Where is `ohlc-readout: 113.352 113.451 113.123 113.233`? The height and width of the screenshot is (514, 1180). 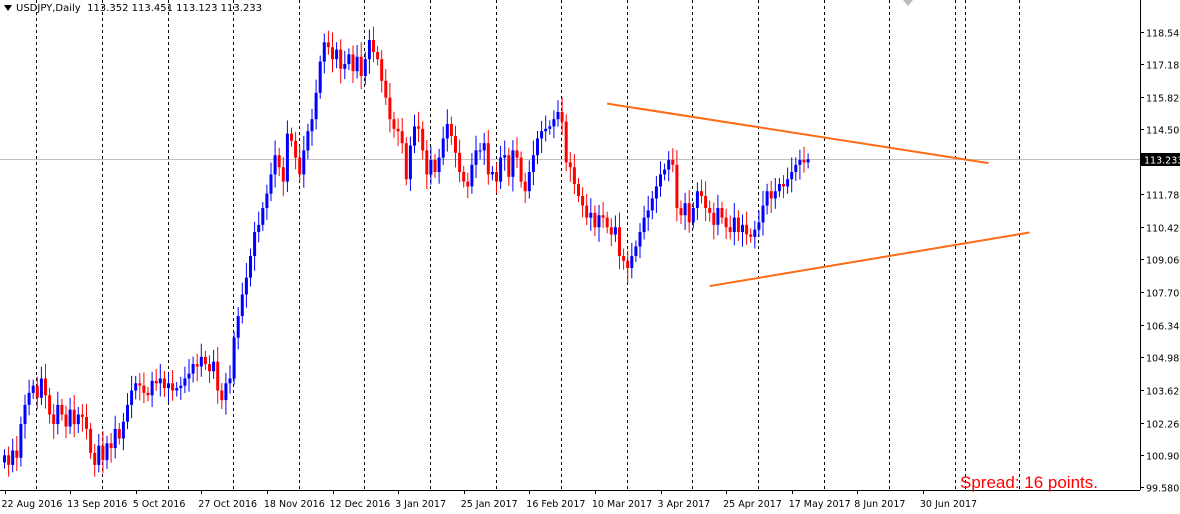
ohlc-readout: 113.352 113.451 113.123 113.233 is located at coordinates (175, 8).